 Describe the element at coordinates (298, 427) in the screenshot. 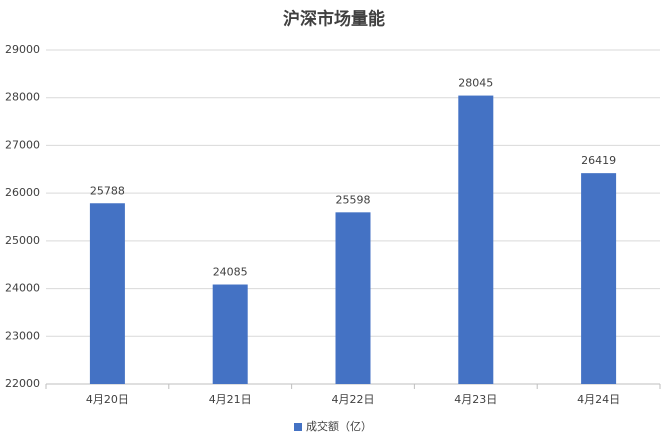

I see `legend-swatch` at that location.